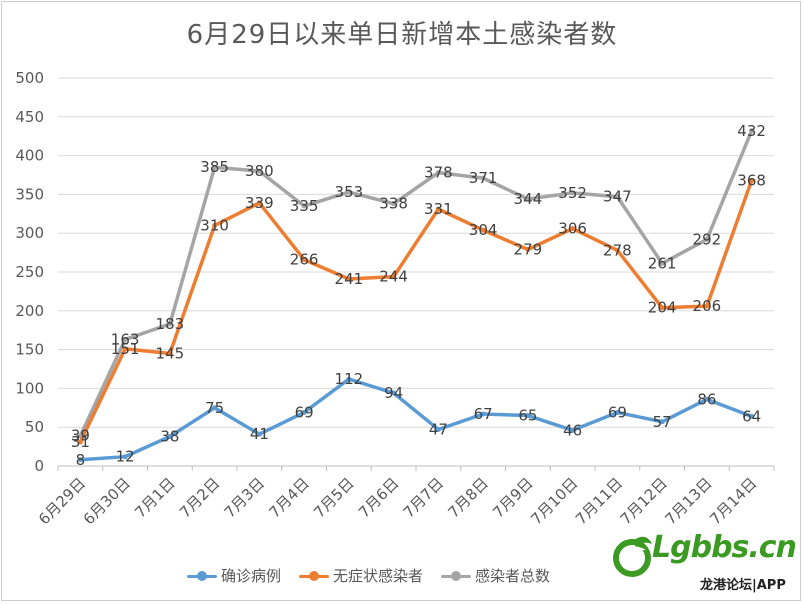  Describe the element at coordinates (29, 311) in the screenshot. I see `y-tick-label: 200` at that location.